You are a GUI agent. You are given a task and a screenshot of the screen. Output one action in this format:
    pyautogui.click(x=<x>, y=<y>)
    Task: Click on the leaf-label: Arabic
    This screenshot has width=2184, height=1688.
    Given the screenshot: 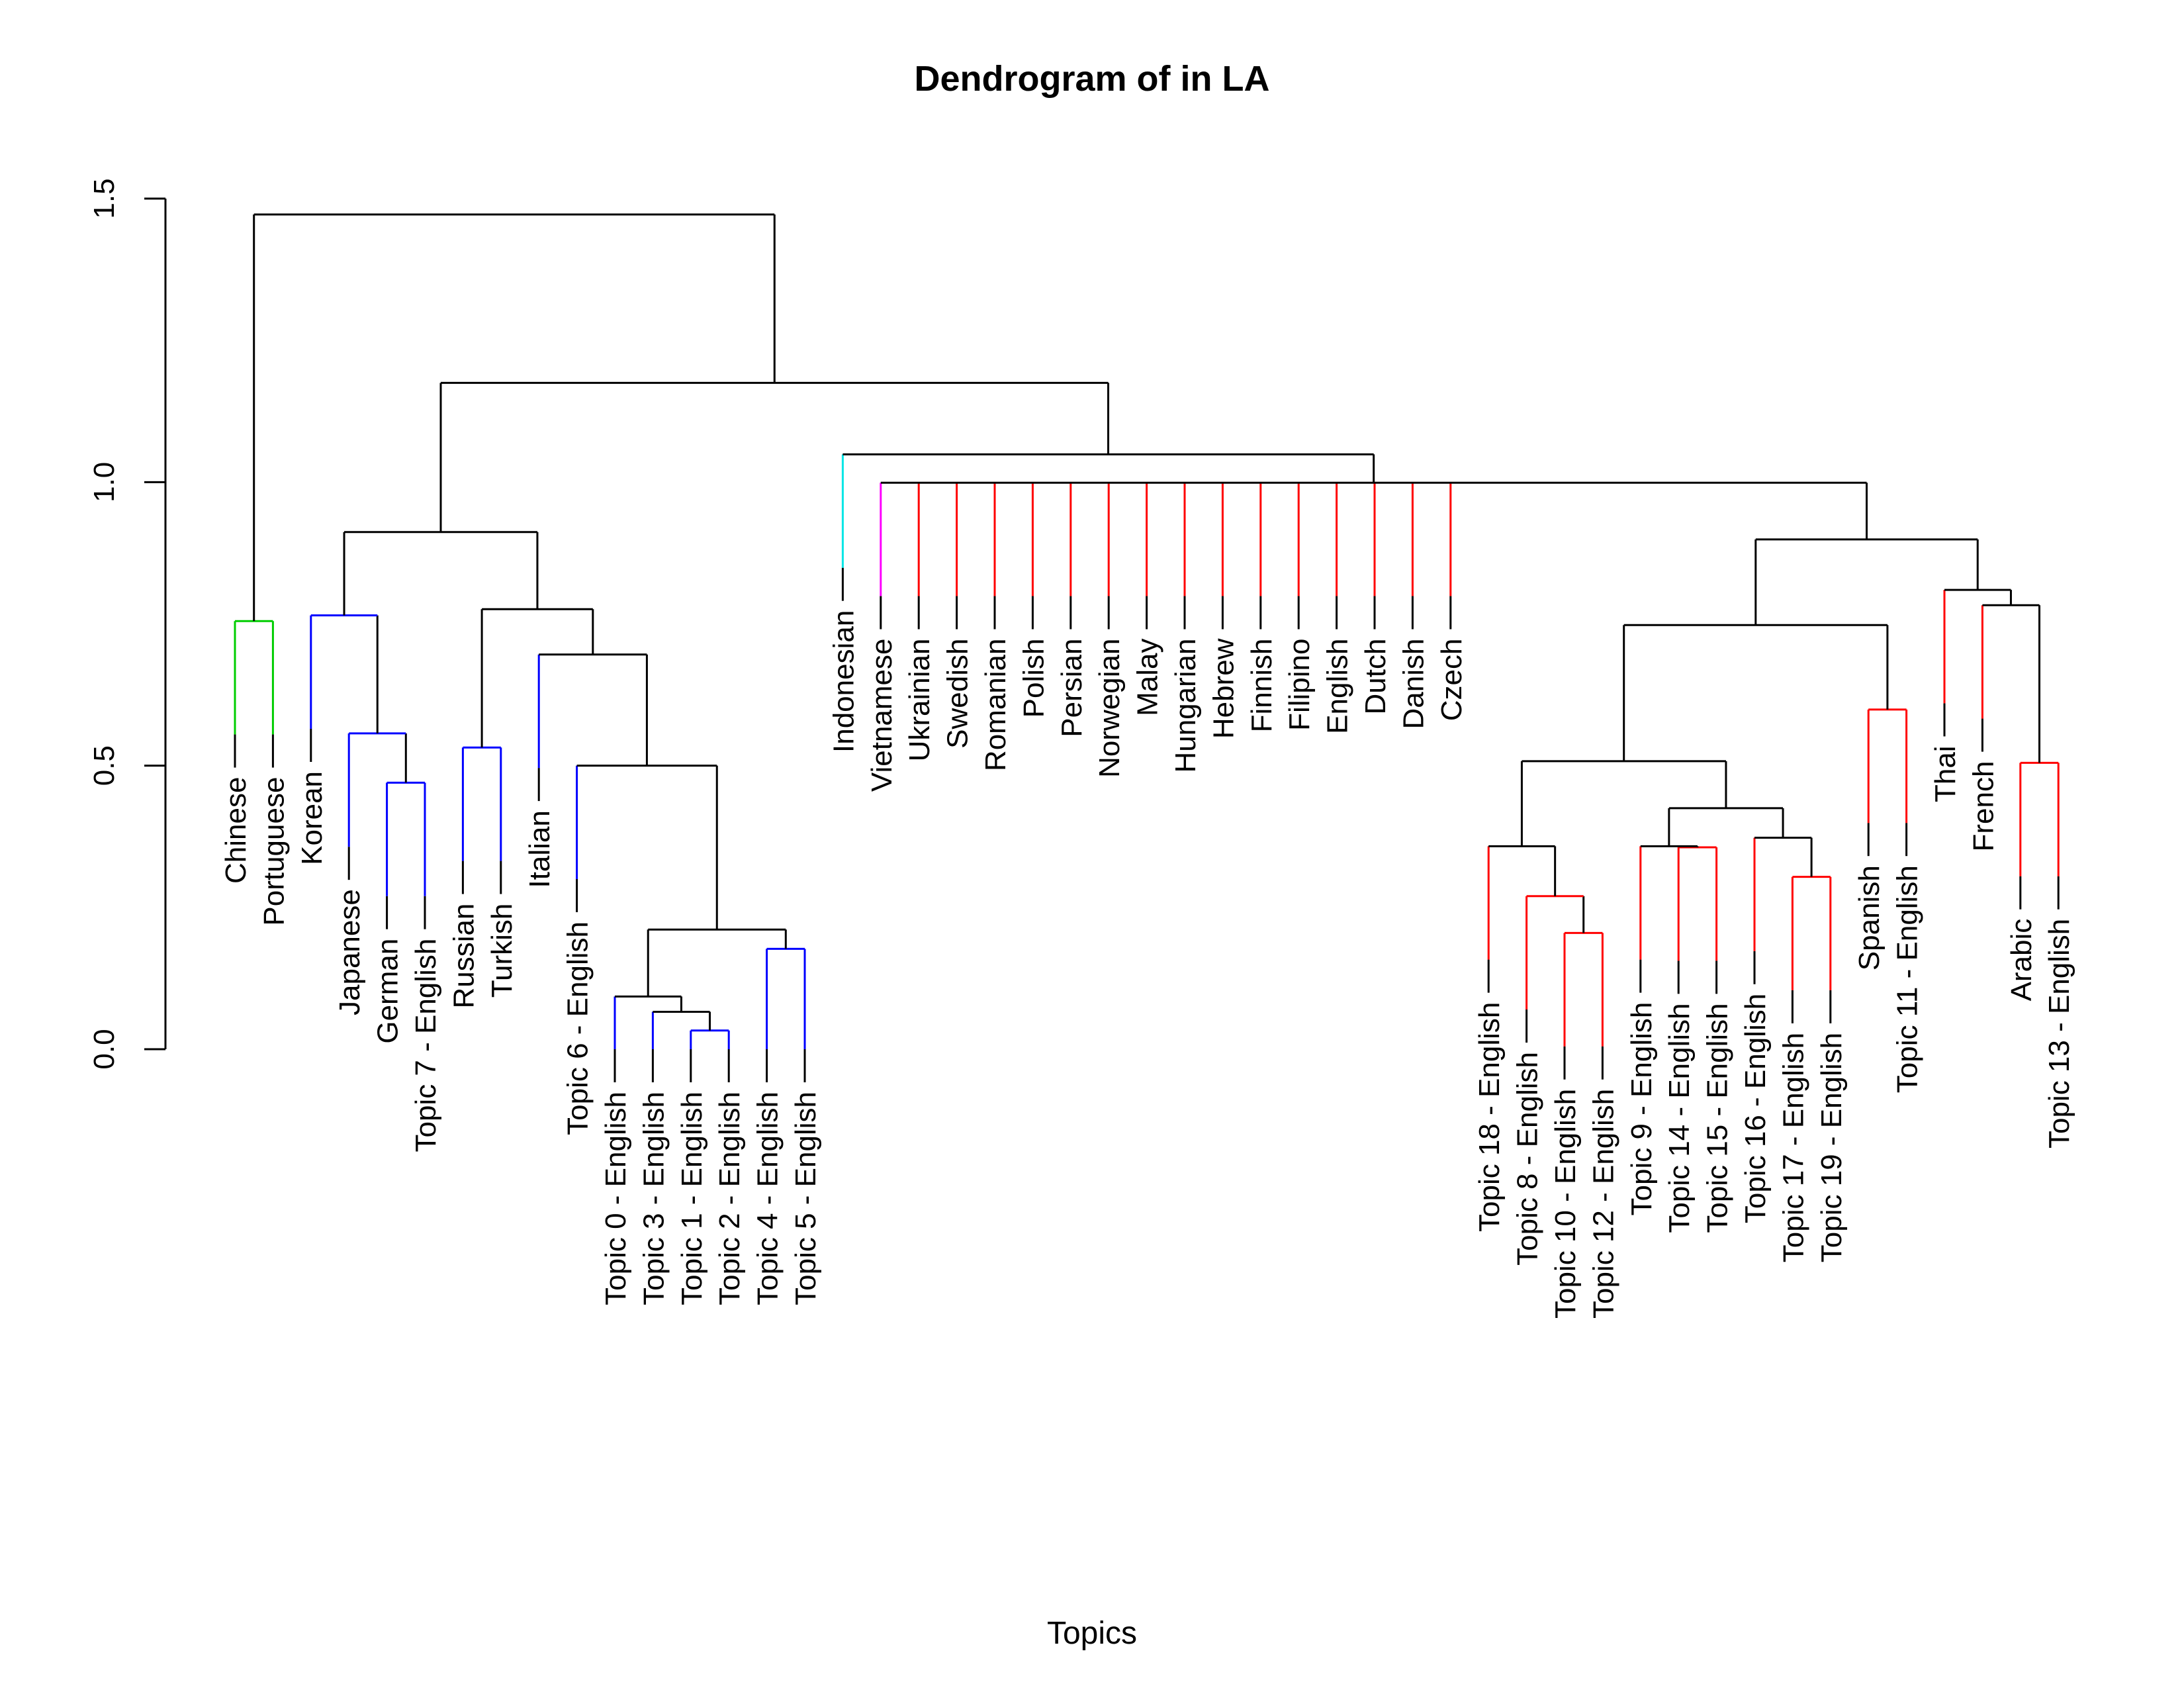 What is the action you would take?
    pyautogui.click(x=2022, y=960)
    